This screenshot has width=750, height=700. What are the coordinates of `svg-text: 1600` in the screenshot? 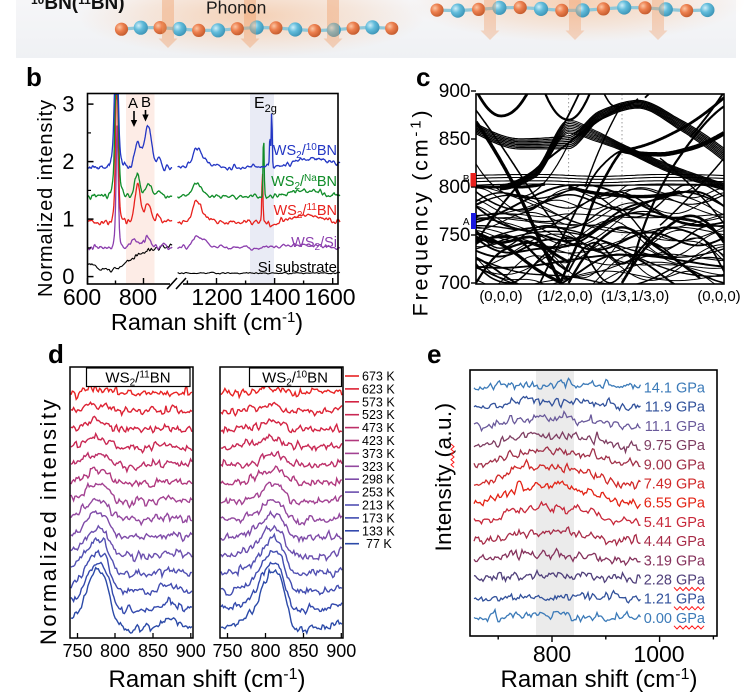 It's located at (329, 297).